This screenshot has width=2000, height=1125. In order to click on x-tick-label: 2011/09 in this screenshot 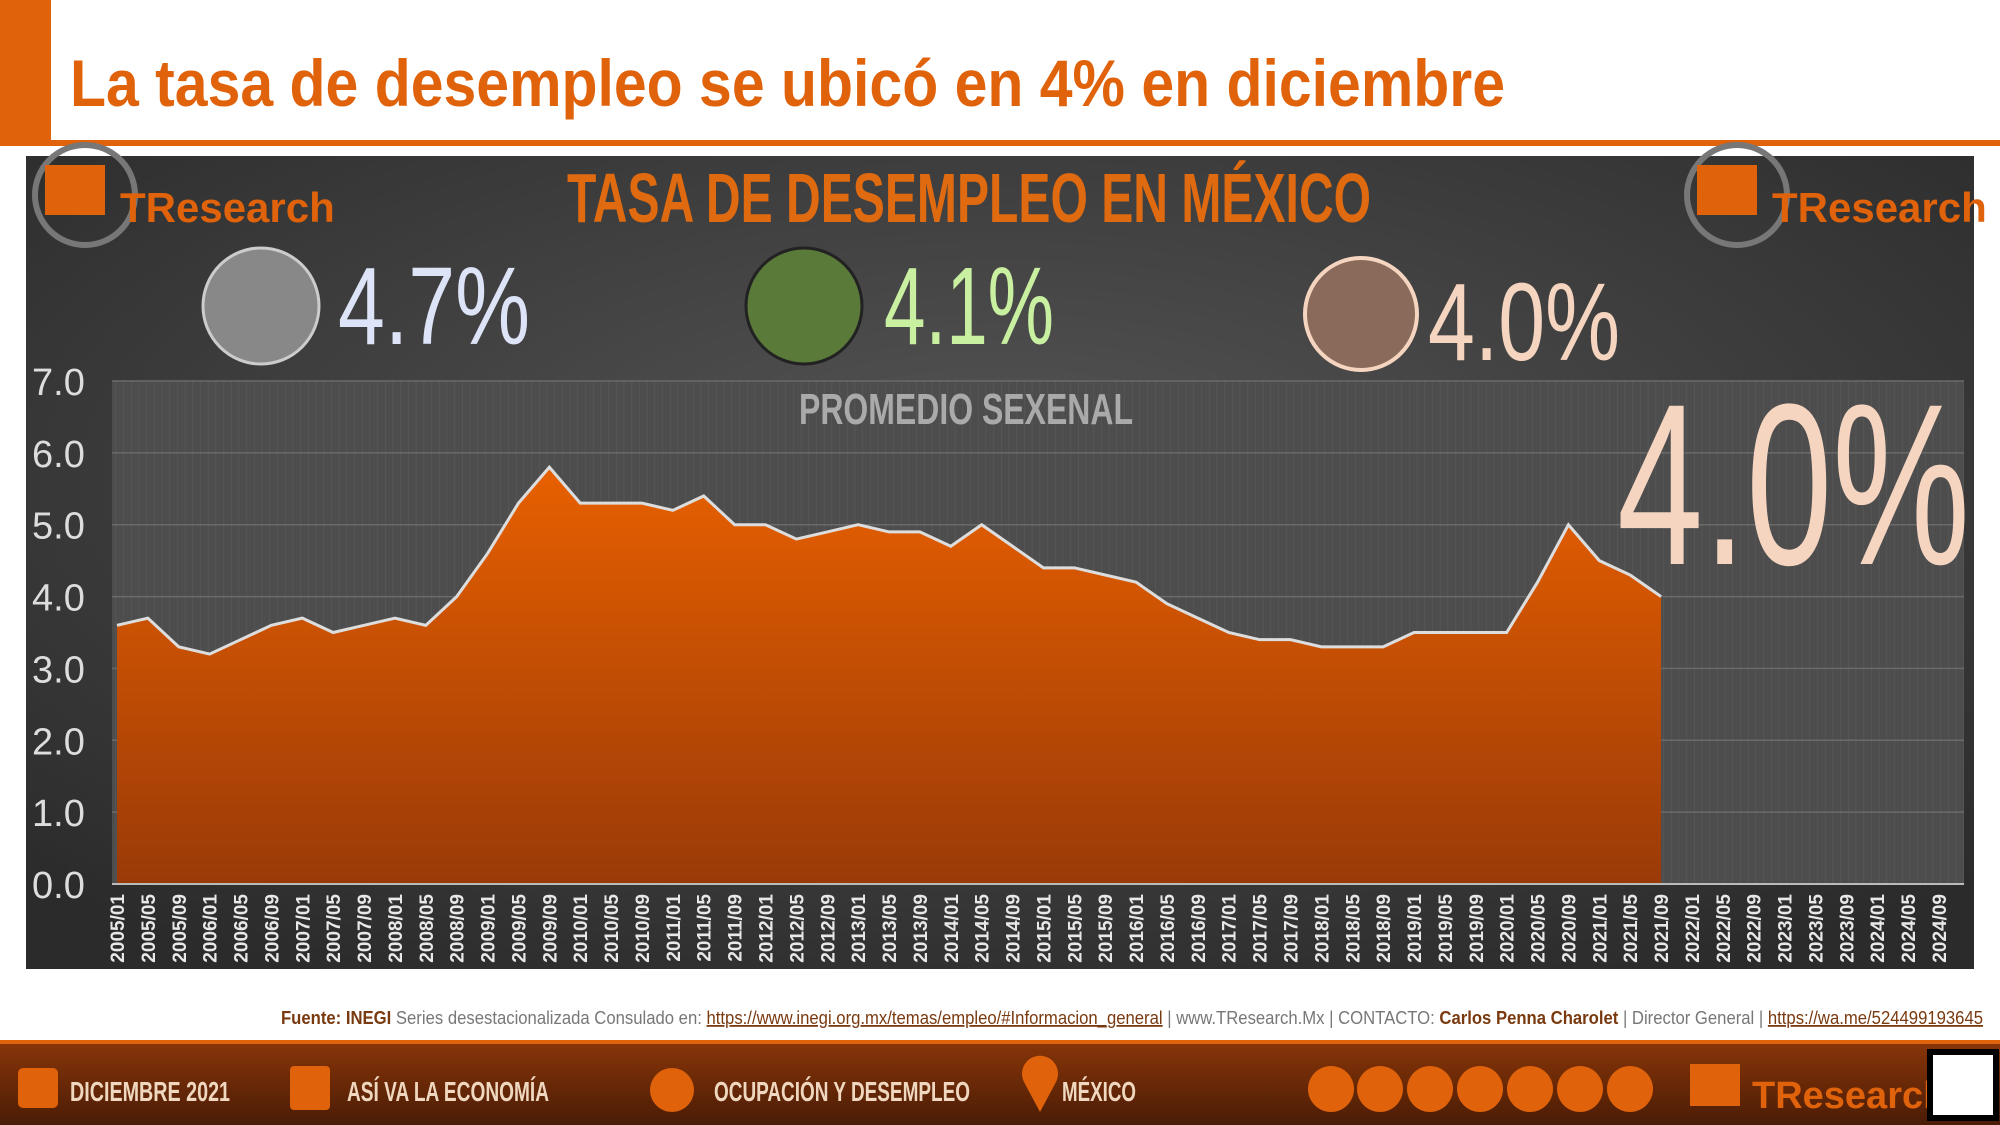, I will do `click(736, 928)`.